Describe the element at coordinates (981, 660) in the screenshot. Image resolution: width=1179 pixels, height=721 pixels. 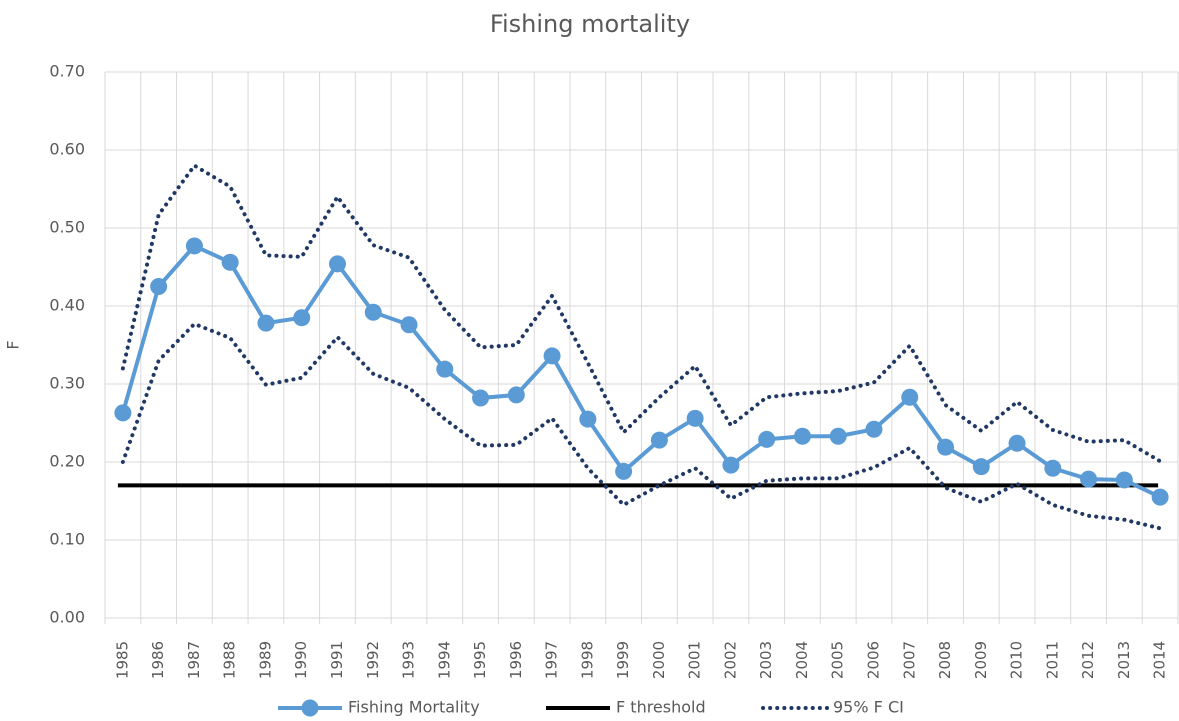
I see `x-tick-label: 2009` at that location.